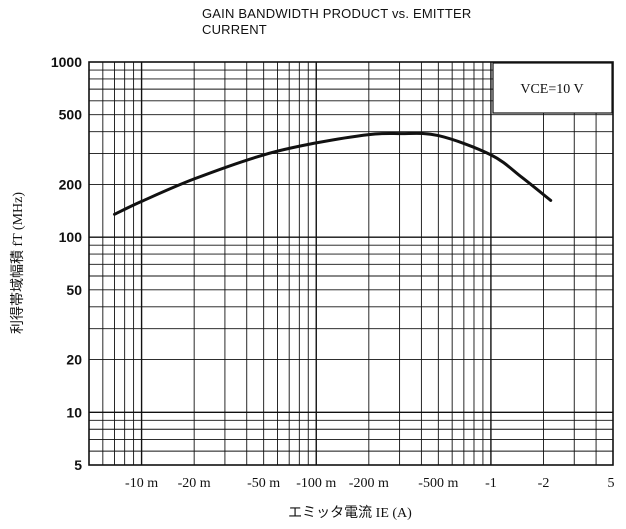 Image resolution: width=626 pixels, height=529 pixels. I want to click on x-tick-label: -50 m, so click(263, 483).